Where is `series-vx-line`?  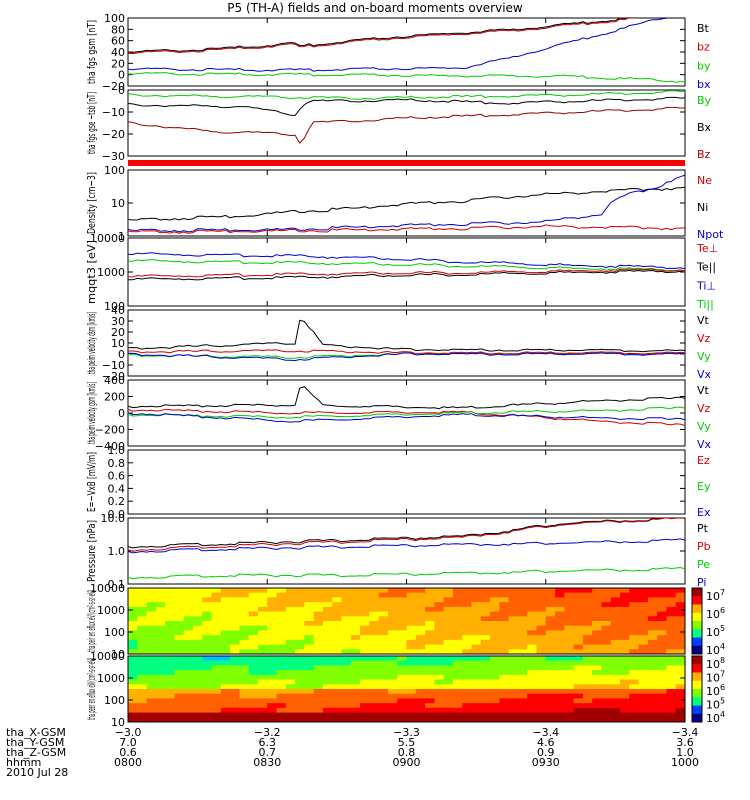
series-vx-line is located at coordinates (406, 357).